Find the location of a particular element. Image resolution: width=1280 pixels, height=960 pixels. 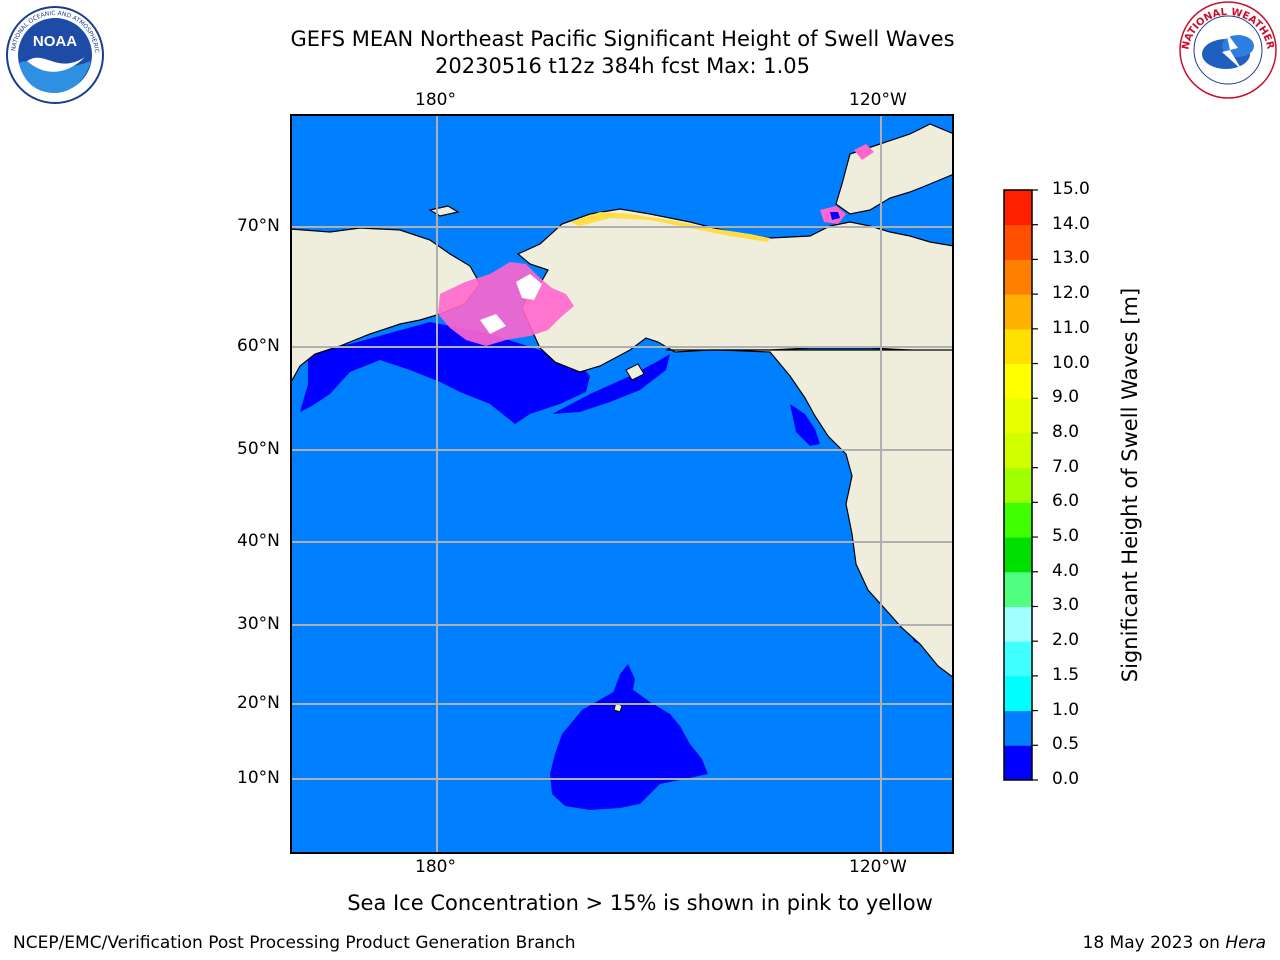

colorbar-tick-label: 9.0 is located at coordinates (1066, 397).